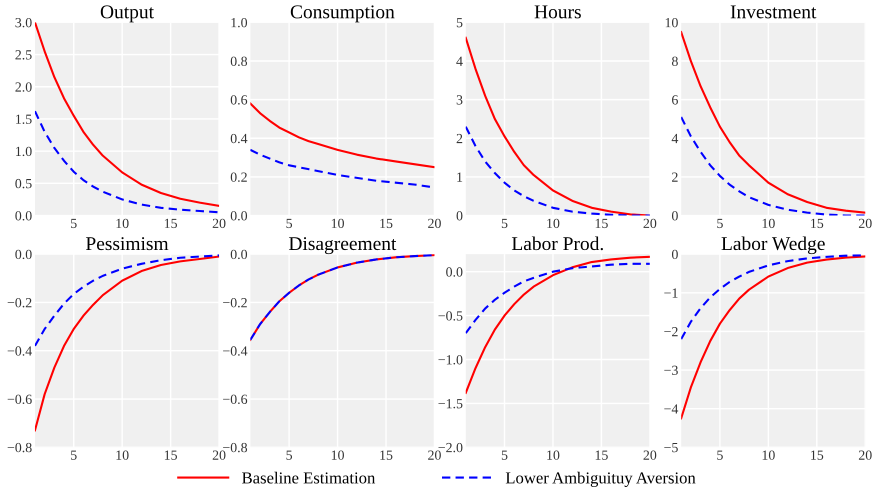 The height and width of the screenshot is (497, 874). Describe the element at coordinates (675, 100) in the screenshot. I see `y-tick-label: 6` at that location.